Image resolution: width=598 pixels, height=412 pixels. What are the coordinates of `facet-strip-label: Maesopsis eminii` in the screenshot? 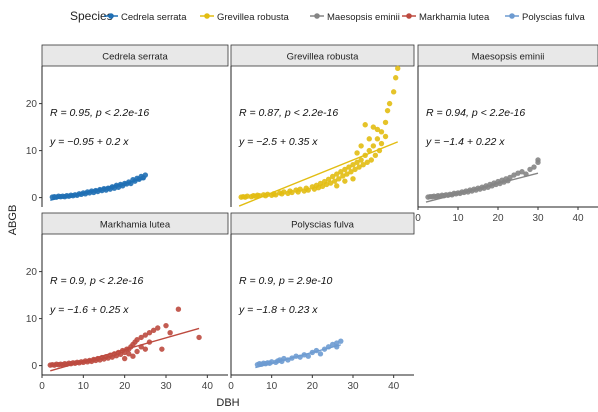 It's located at (508, 57).